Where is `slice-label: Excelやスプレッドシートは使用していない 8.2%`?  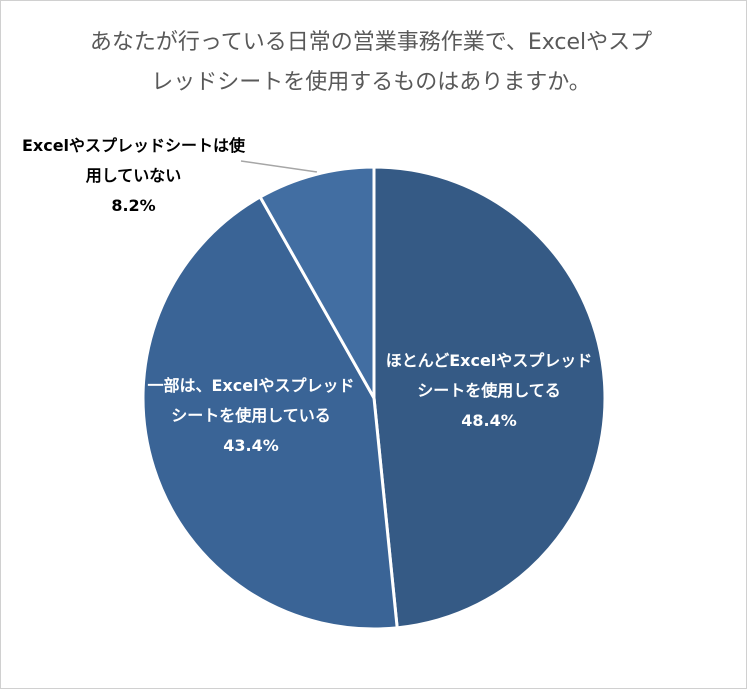
slice-label: Excelやスプレッドシートは使用していない 8.2% is located at coordinates (133, 176).